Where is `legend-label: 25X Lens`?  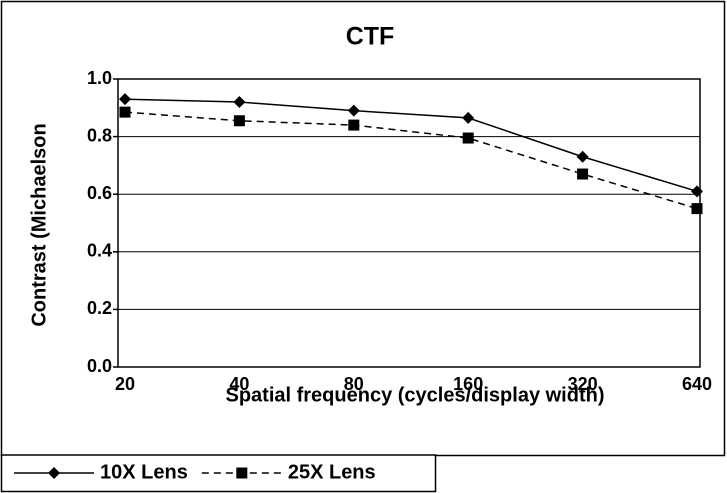 legend-label: 25X Lens is located at coordinates (332, 472).